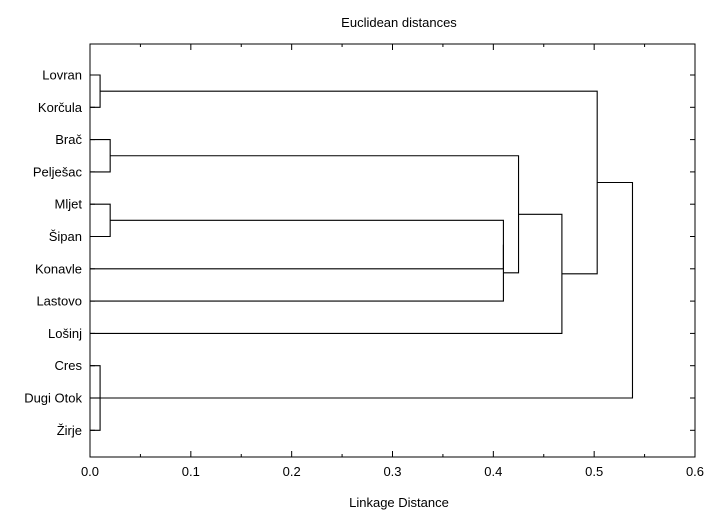 The image size is (706, 514). Describe the element at coordinates (60, 107) in the screenshot. I see `leaf-label: Korčula` at that location.